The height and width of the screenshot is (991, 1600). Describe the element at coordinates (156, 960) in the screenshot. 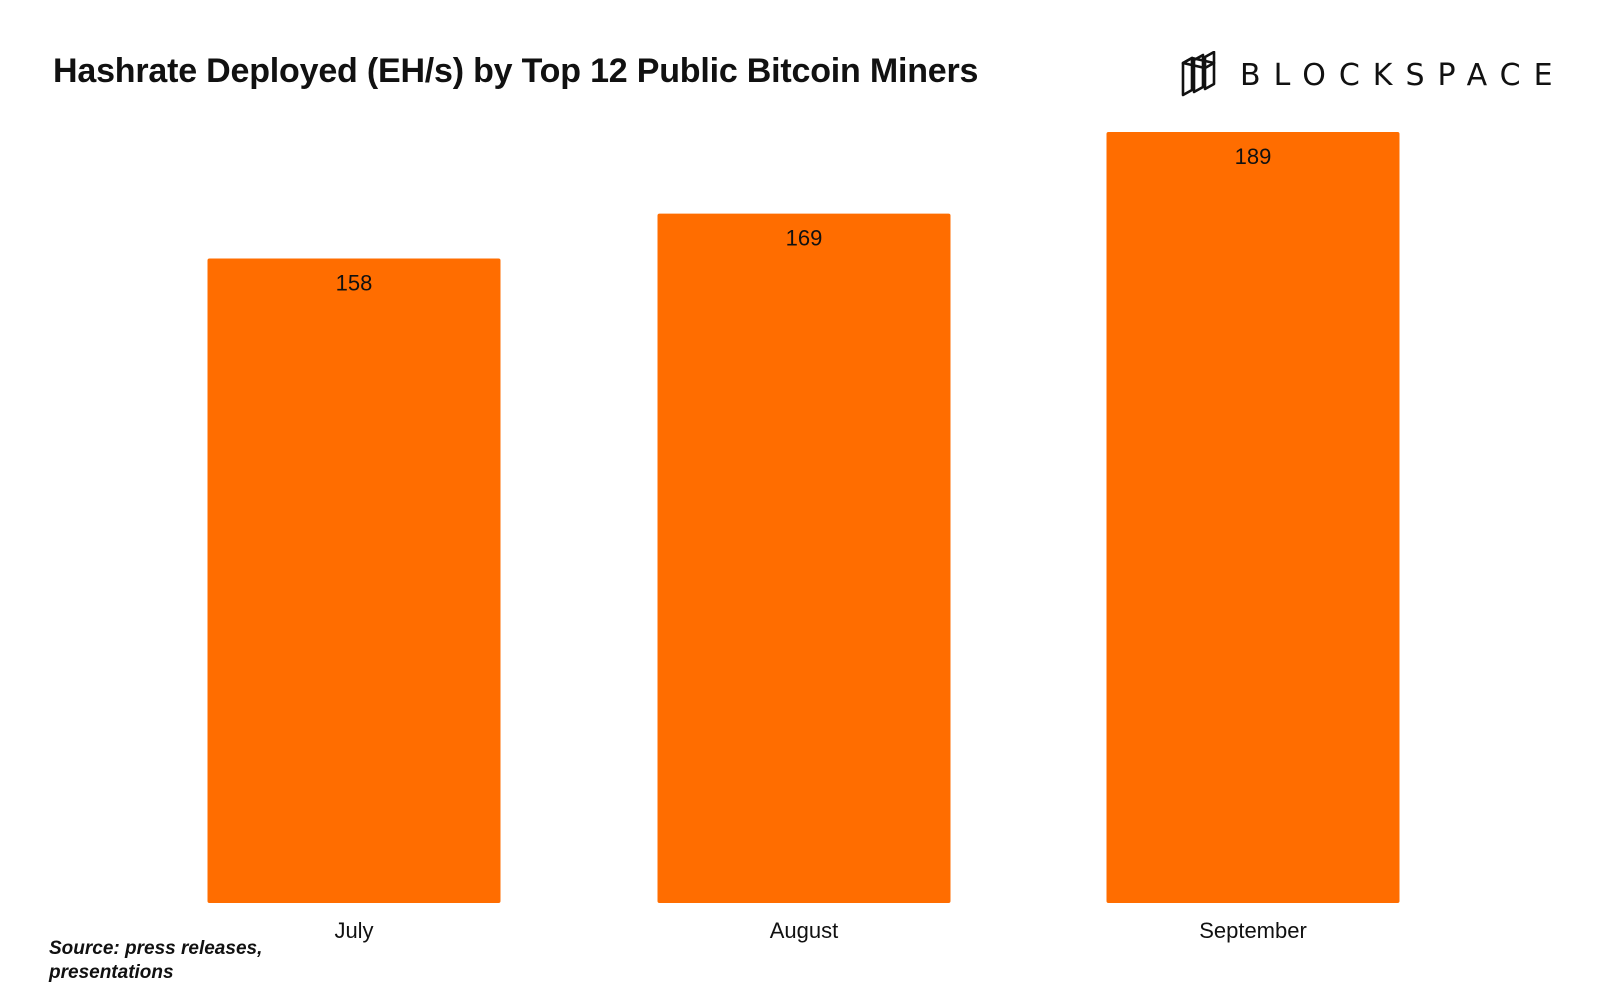

I see `source-note: Source: press releases, presentations` at that location.